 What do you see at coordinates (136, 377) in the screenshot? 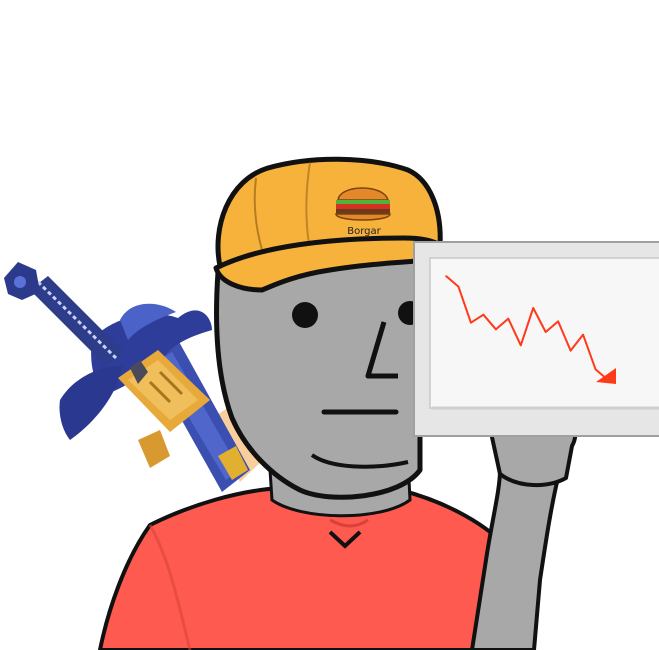
I see `sword-icon` at bounding box center [136, 377].